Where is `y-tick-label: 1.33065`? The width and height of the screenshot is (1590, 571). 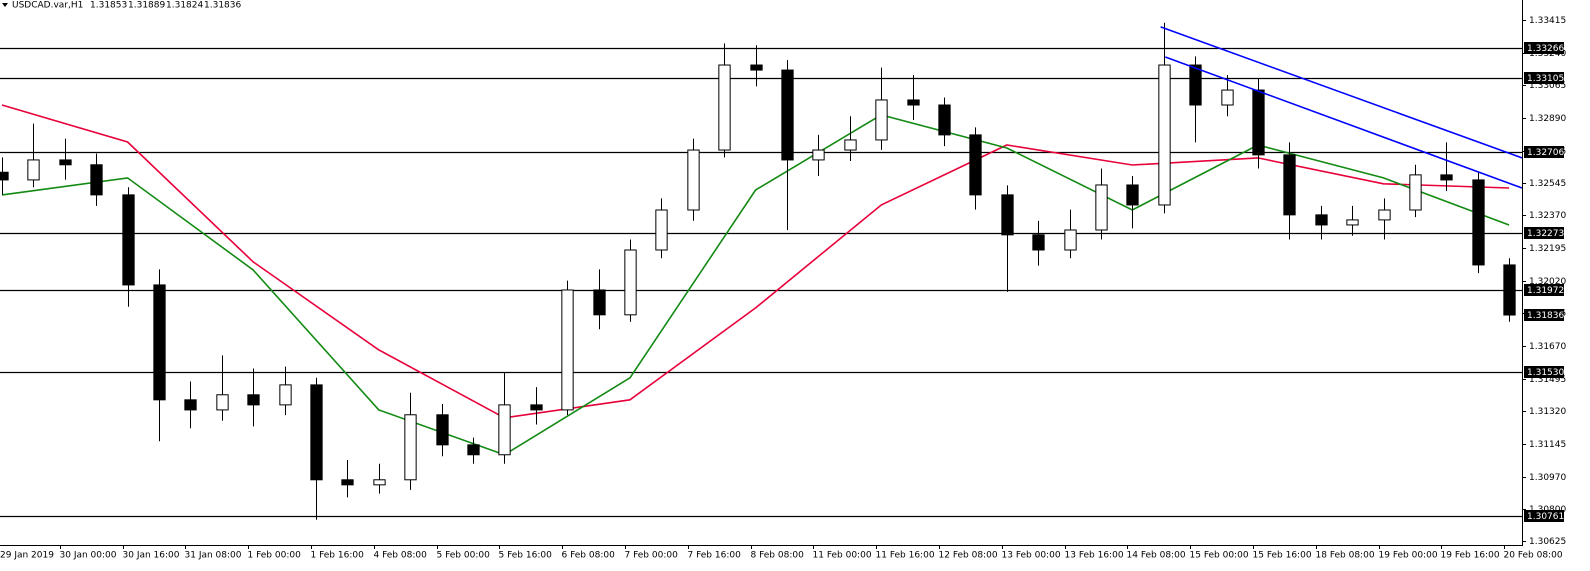 y-tick-label: 1.33065 is located at coordinates (1547, 86).